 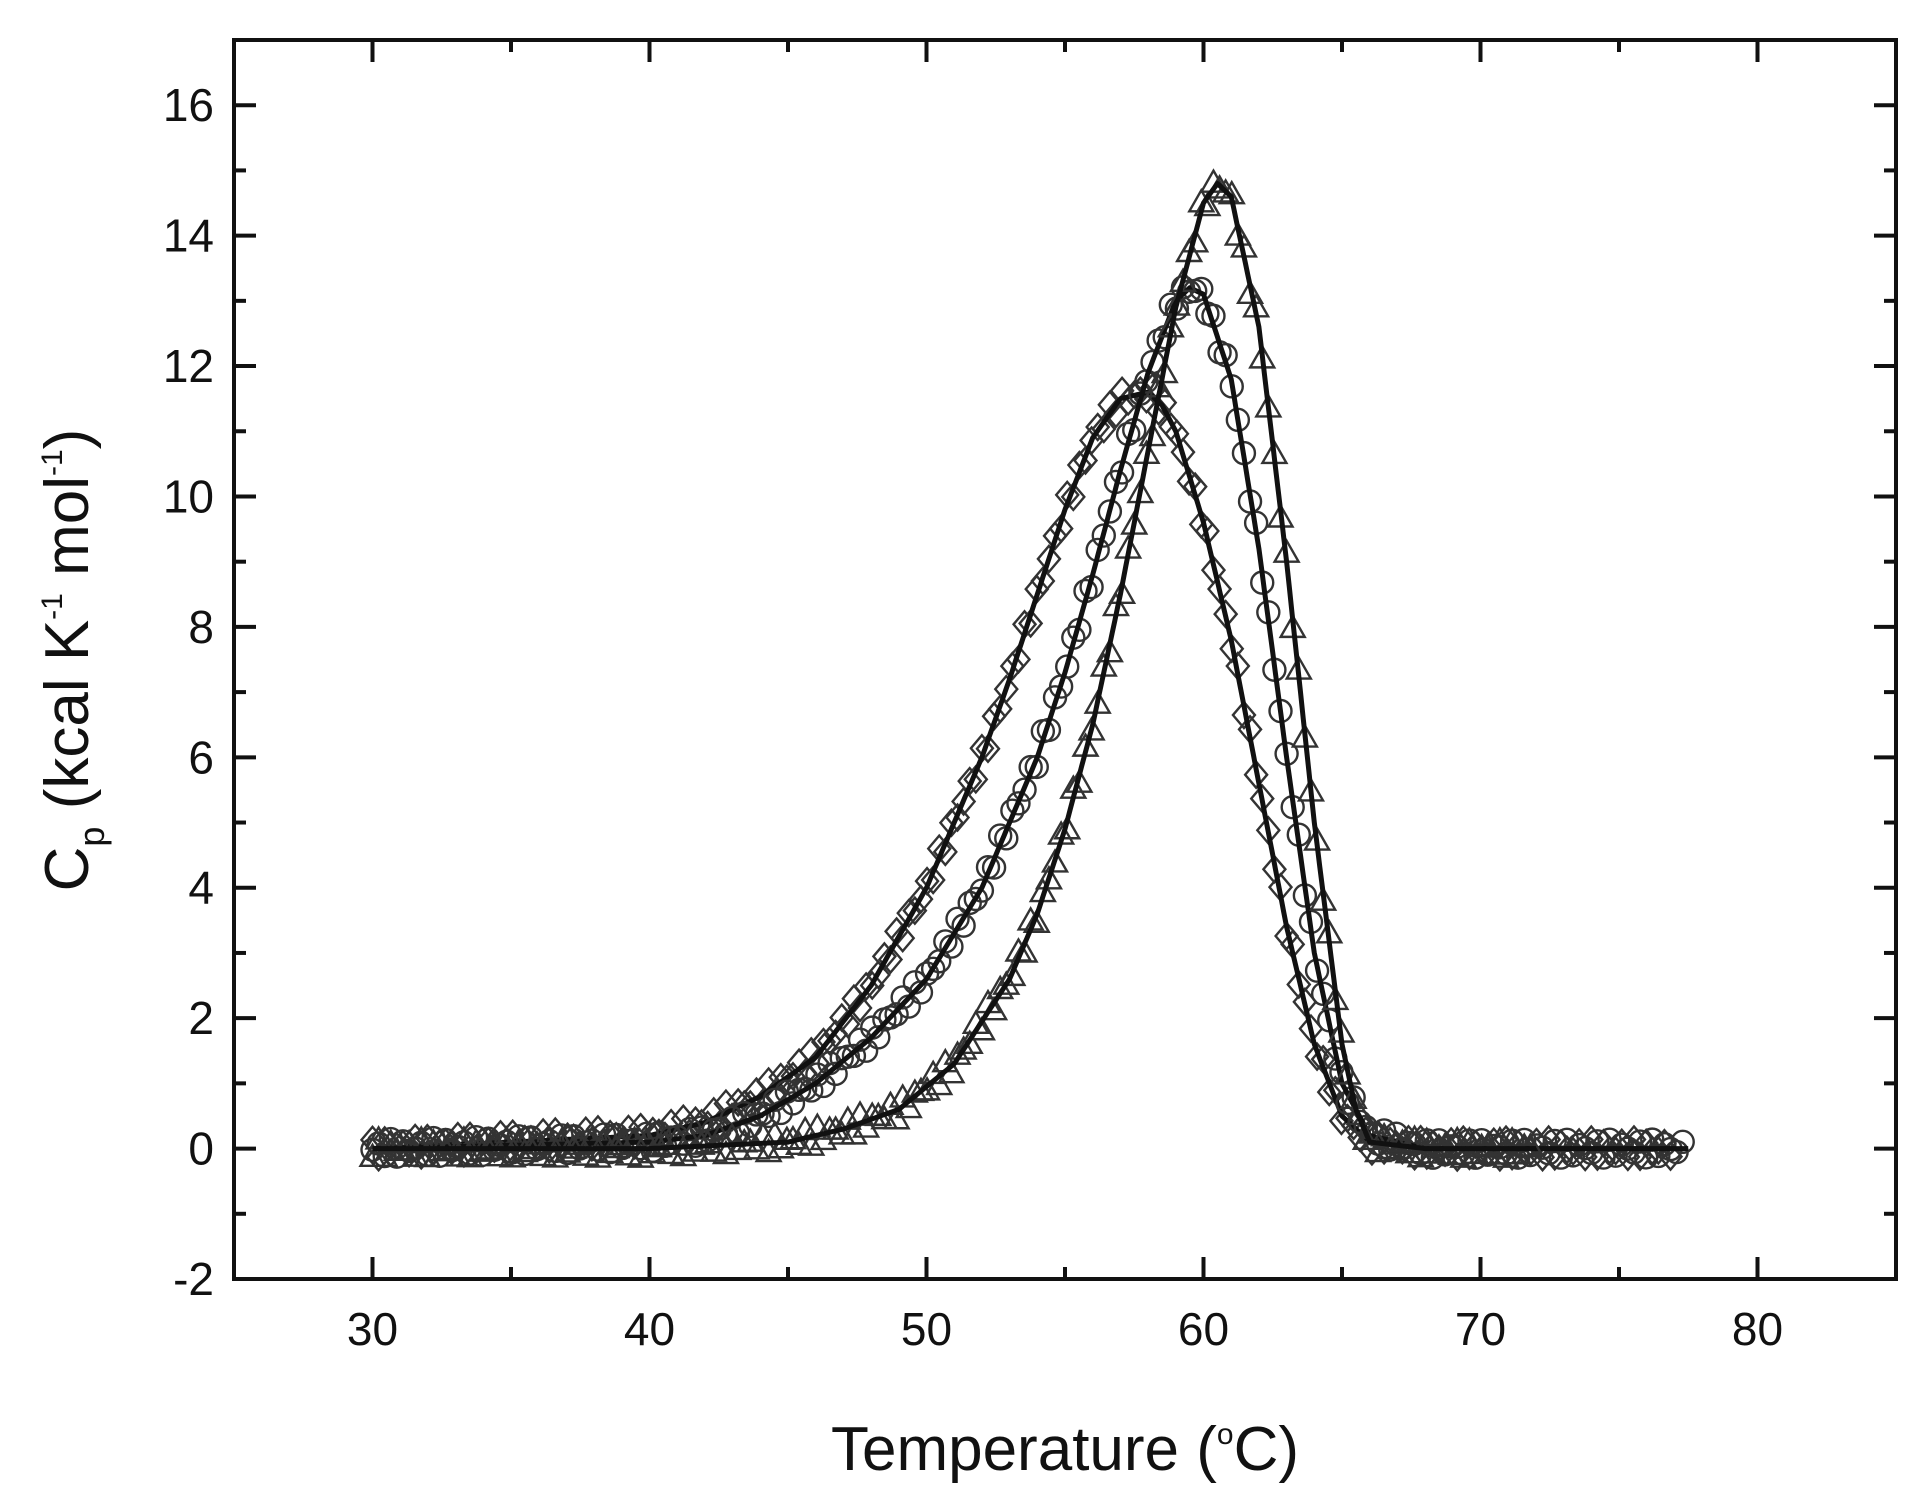 I want to click on x-tick-label: 30, so click(x=372, y=1329).